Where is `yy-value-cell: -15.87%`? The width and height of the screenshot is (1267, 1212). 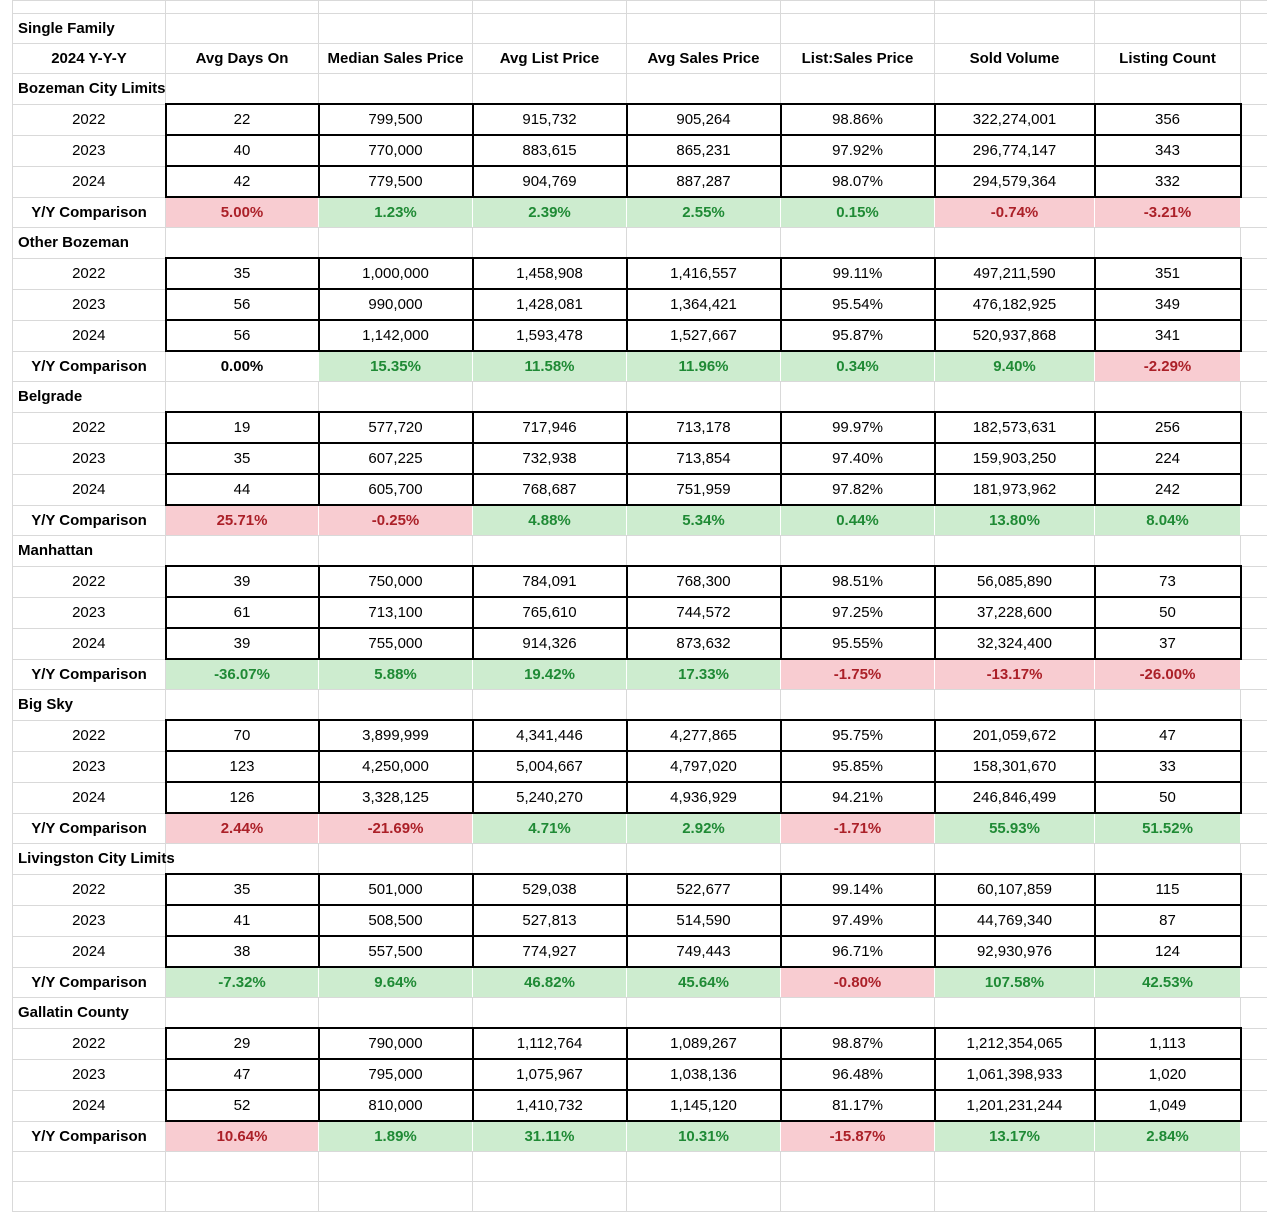 yy-value-cell: -15.87% is located at coordinates (858, 1136).